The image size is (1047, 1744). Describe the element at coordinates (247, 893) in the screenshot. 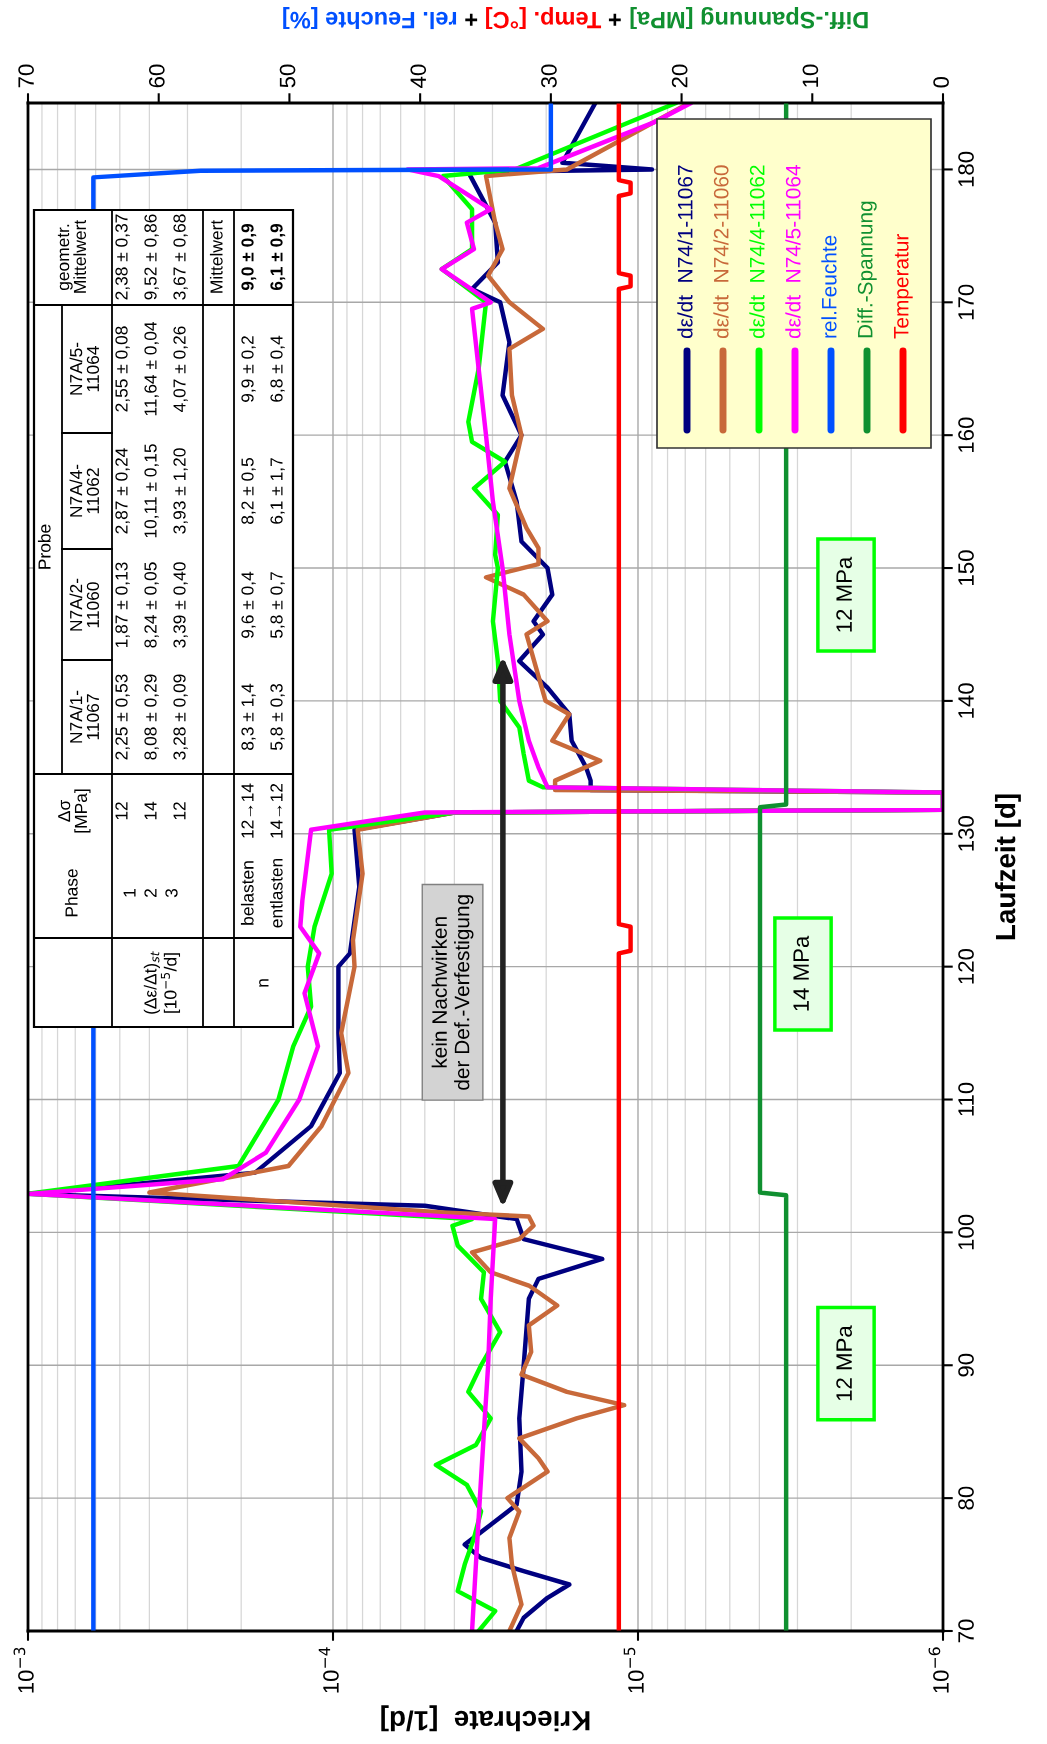

I see `annotation: belasten` at that location.